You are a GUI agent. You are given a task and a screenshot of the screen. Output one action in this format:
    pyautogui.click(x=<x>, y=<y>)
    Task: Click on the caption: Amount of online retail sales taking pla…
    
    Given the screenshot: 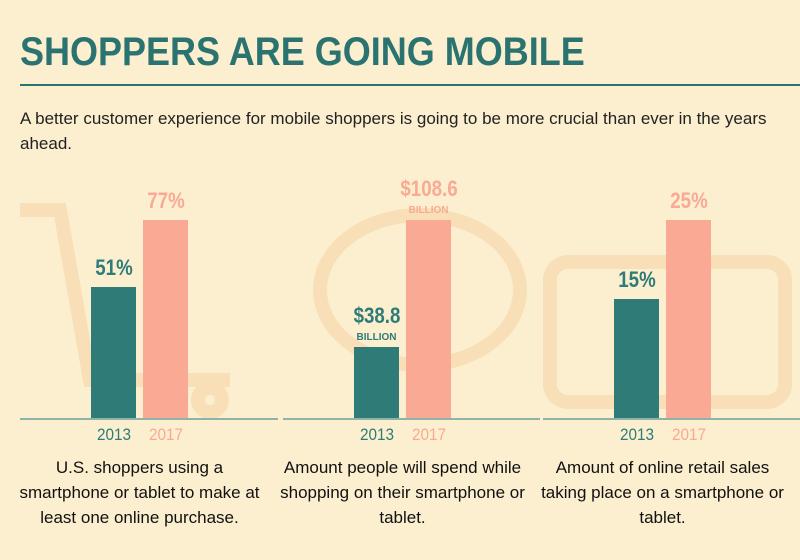 What is the action you would take?
    pyautogui.click(x=662, y=492)
    